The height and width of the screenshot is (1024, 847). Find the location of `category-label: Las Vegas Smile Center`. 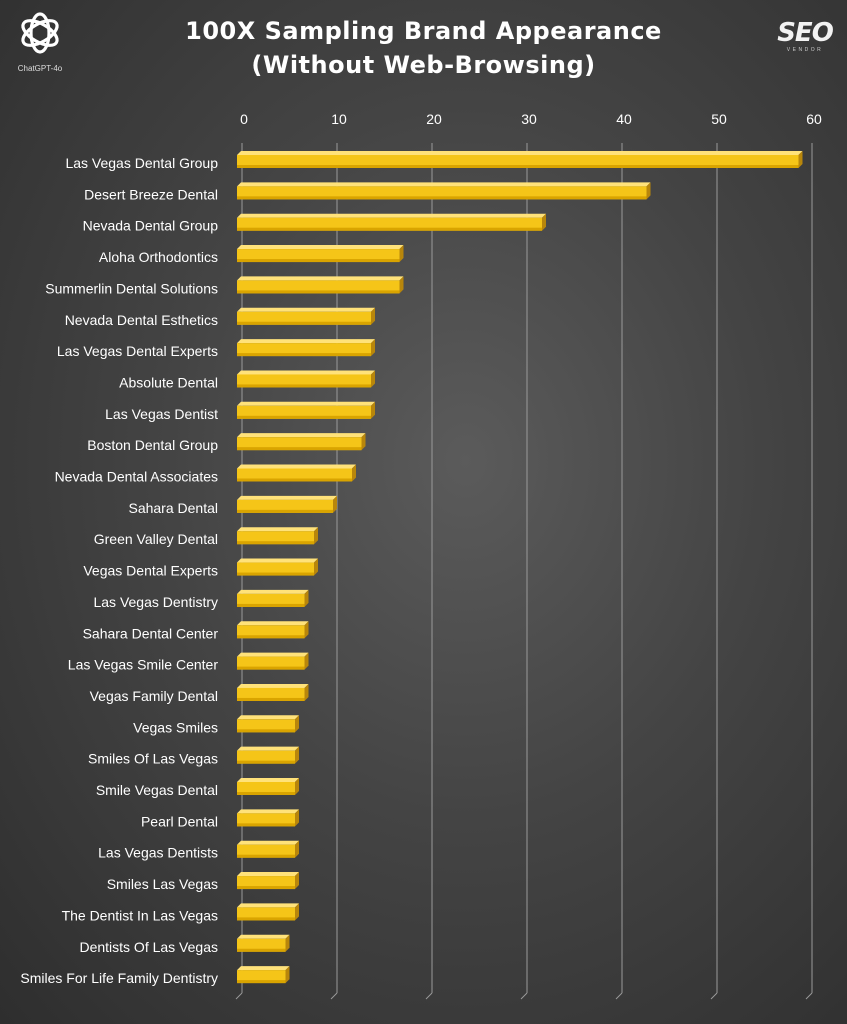

category-label: Las Vegas Smile Center is located at coordinates (143, 665).